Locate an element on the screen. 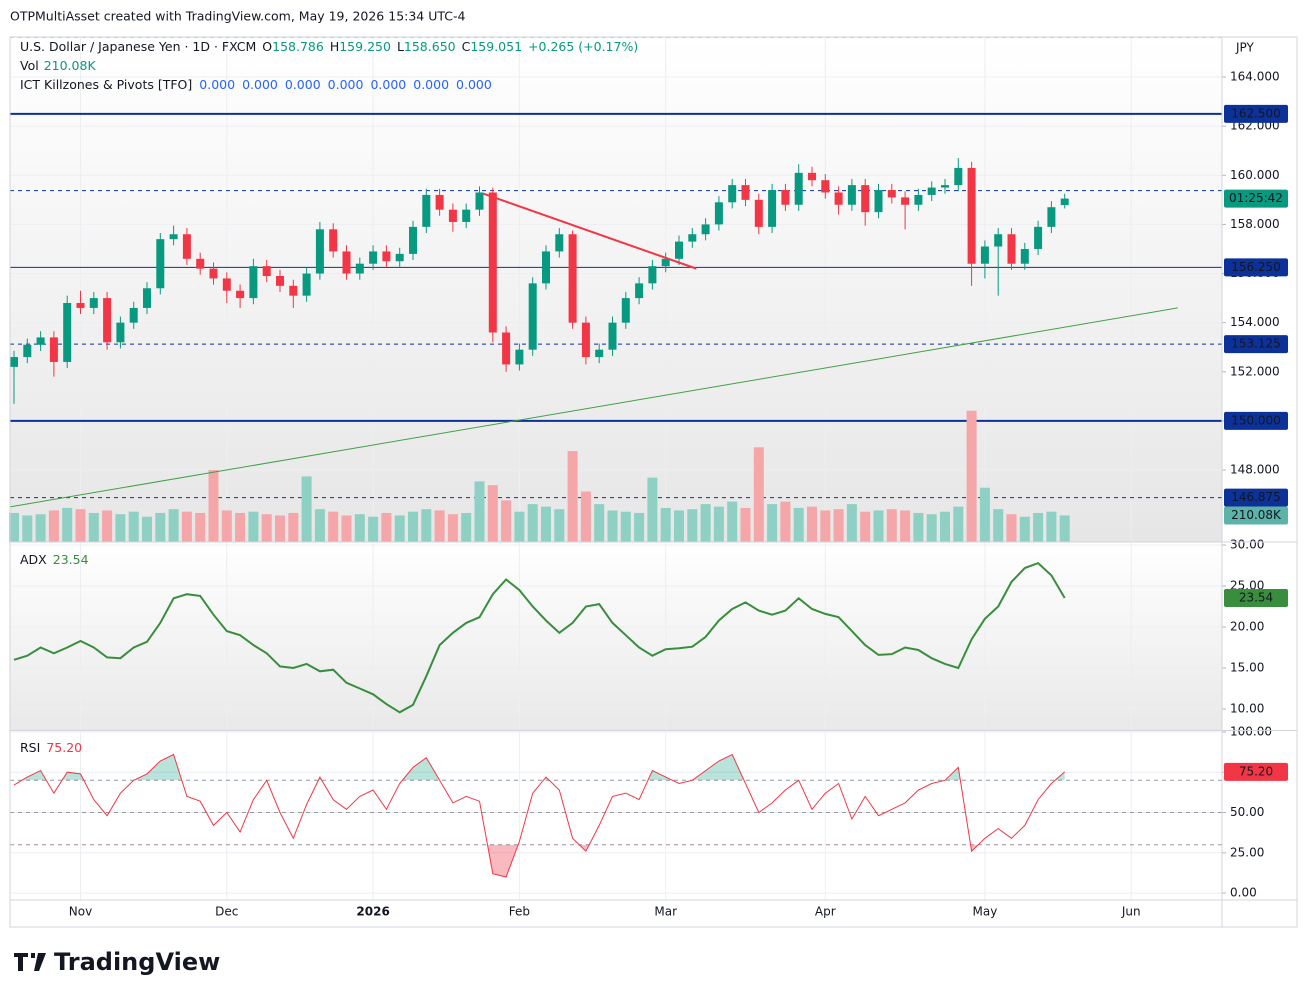 This screenshot has width=1308, height=996. legend-item: ICT Killzones & Pivots [TFO] is located at coordinates (106, 84).